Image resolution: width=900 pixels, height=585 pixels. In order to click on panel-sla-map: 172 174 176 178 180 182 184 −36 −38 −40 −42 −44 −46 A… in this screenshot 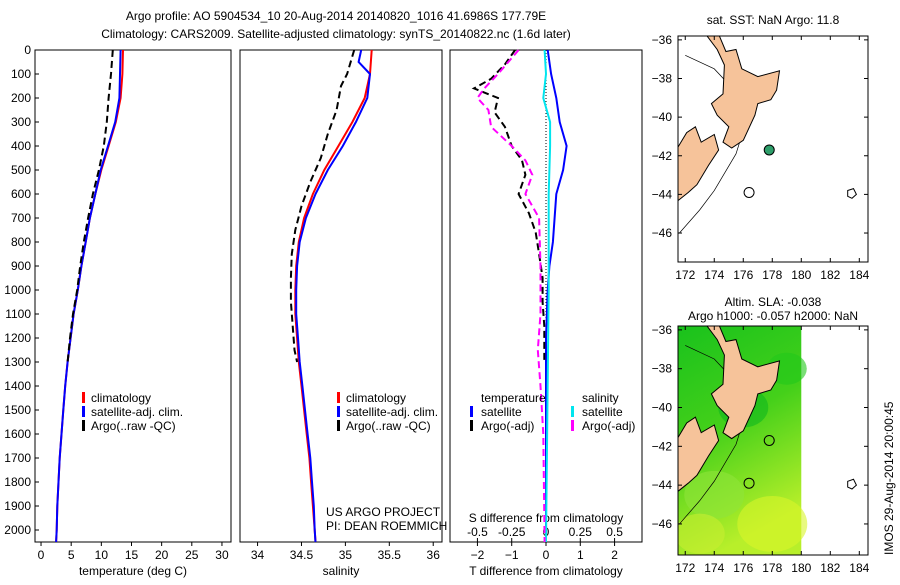, I will do `click(761, 435)`.